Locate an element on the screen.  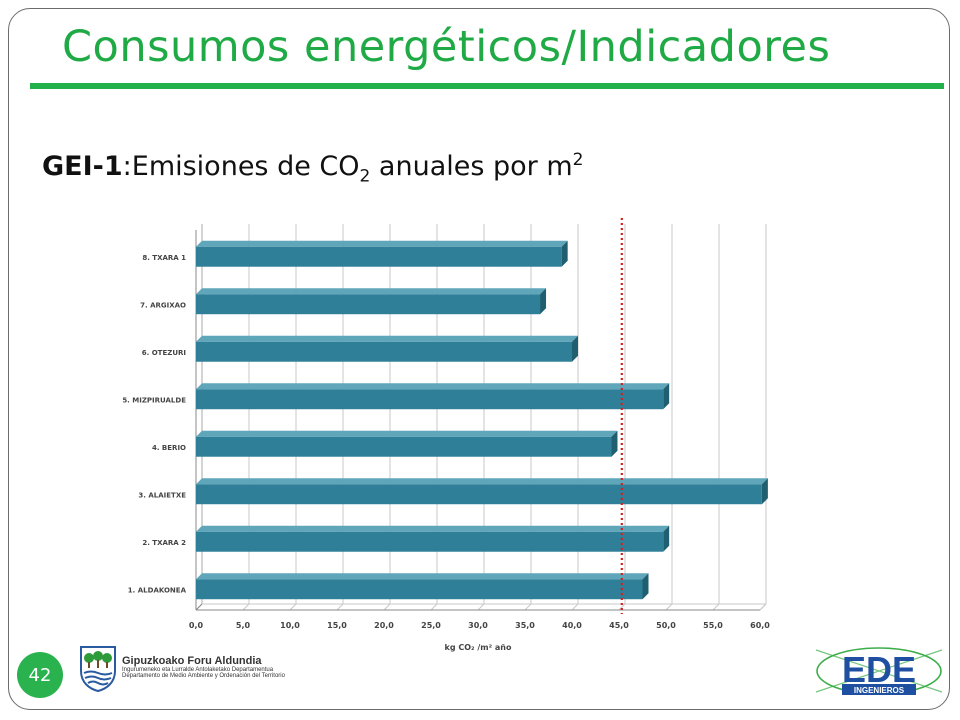
page-number-badge: 42 is located at coordinates (40, 675).